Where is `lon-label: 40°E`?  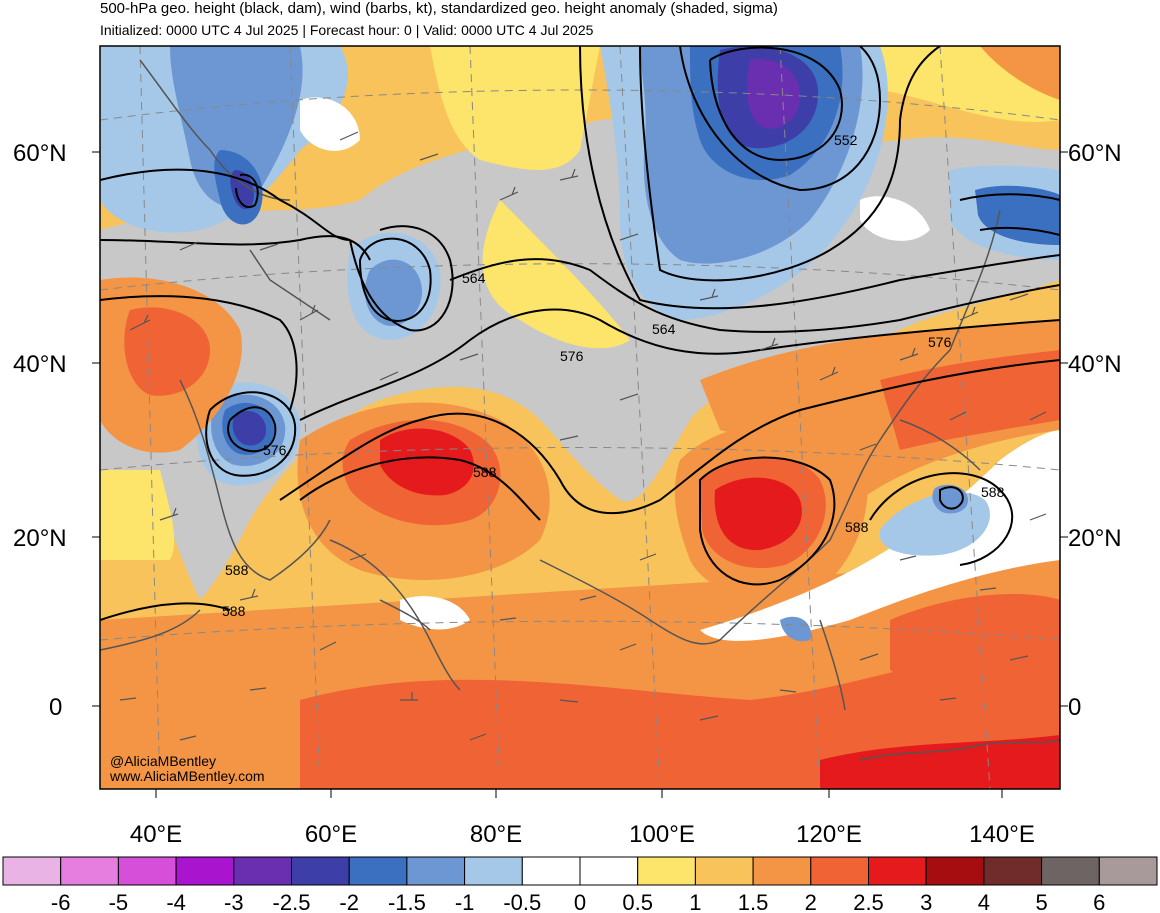
lon-label: 40°E is located at coordinates (156, 834).